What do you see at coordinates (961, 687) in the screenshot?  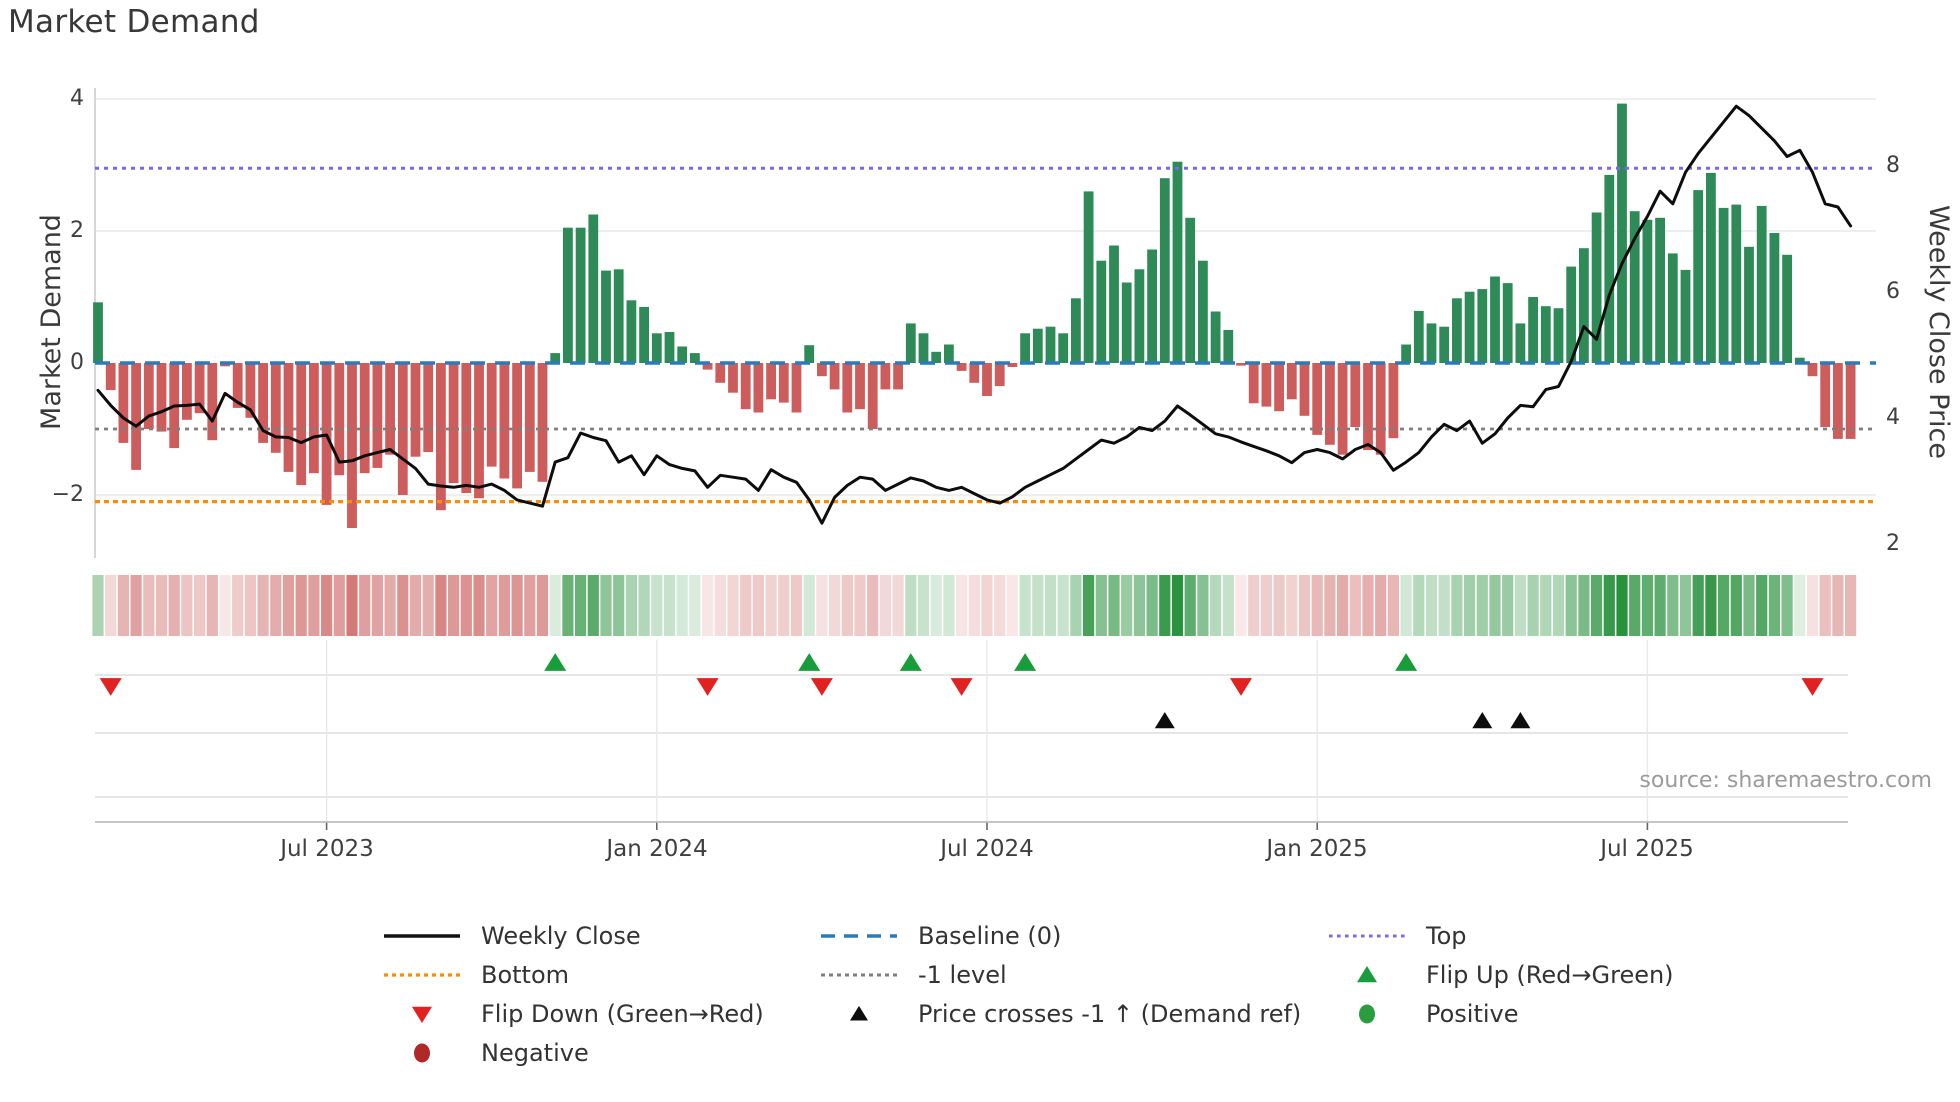 I see `flip-down-markers` at bounding box center [961, 687].